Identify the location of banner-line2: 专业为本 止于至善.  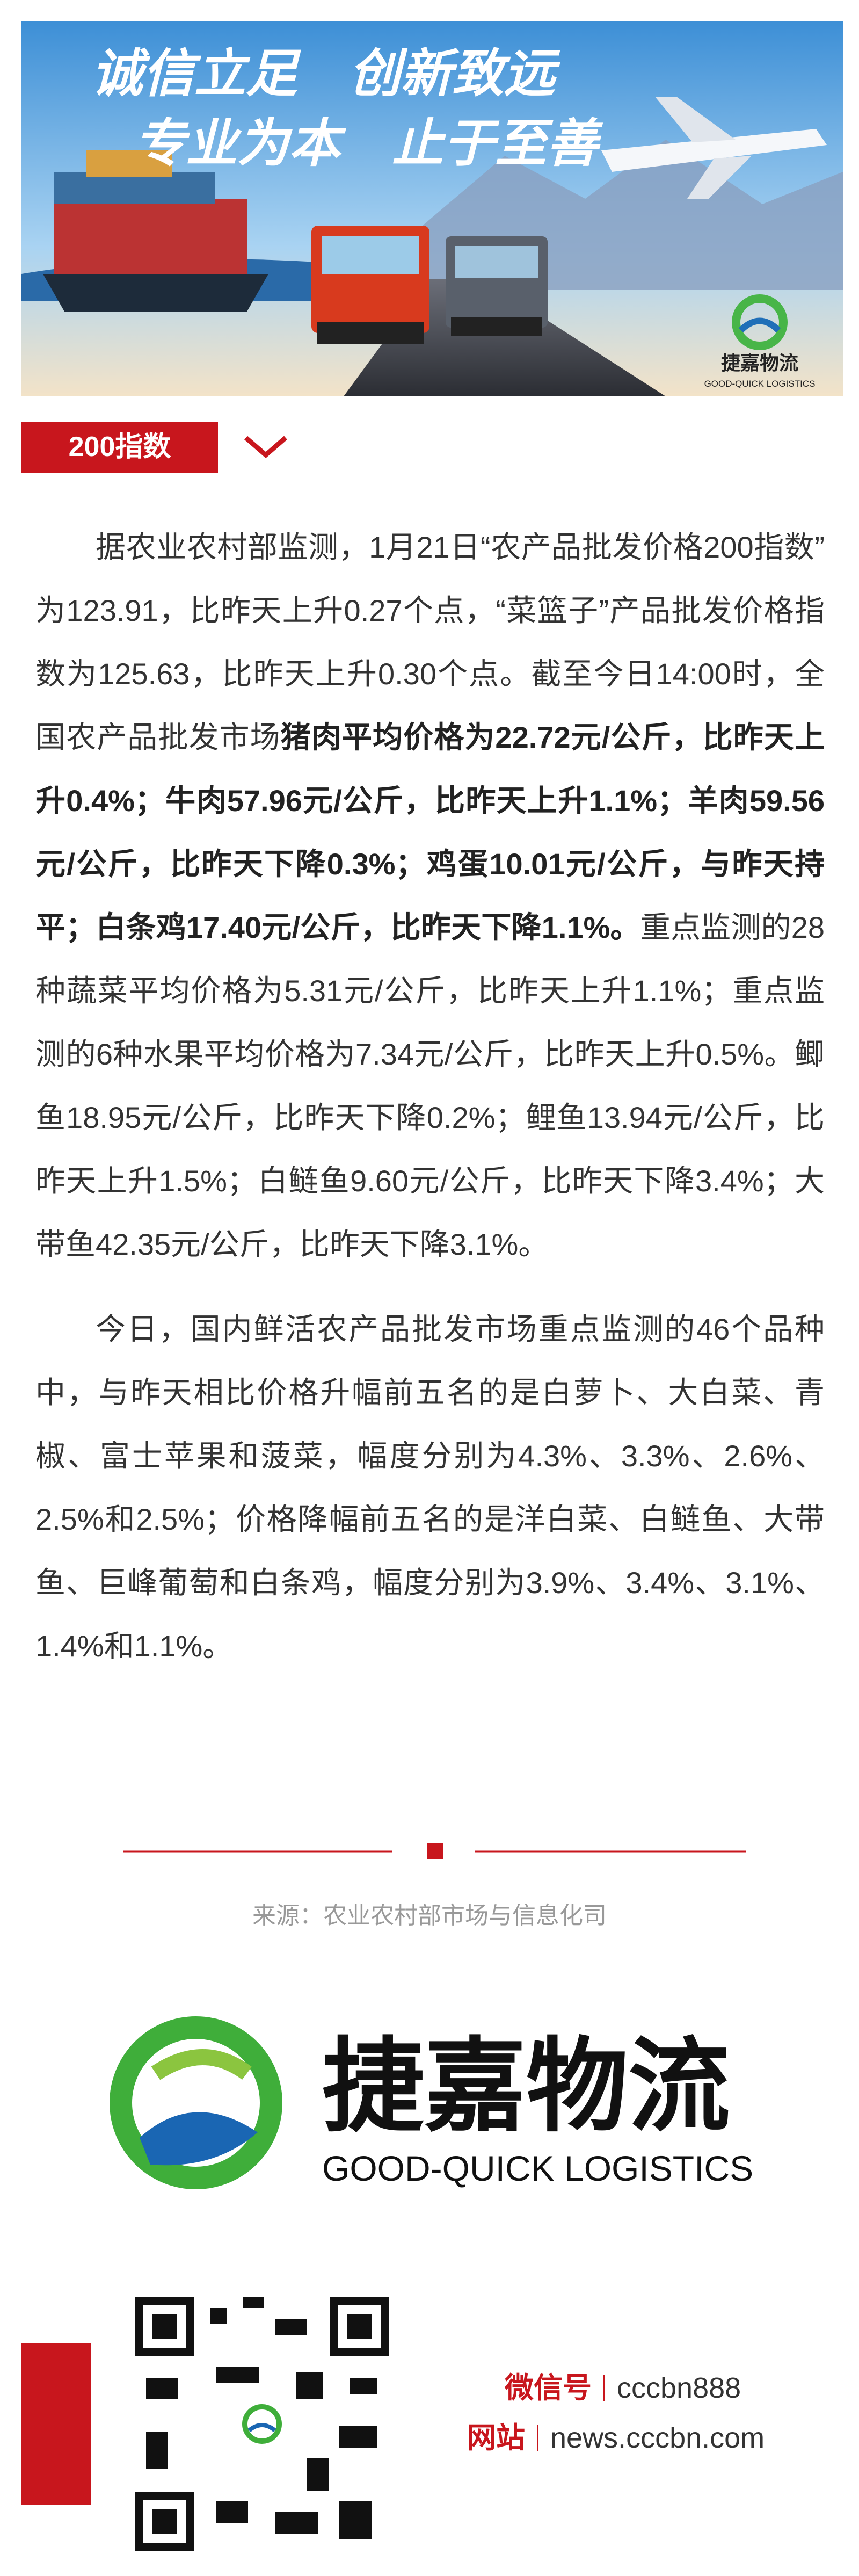
(368, 143).